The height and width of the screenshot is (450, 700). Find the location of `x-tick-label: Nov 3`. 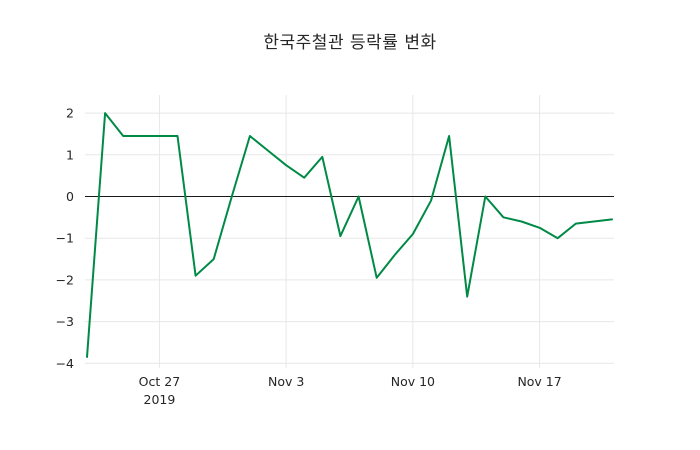

x-tick-label: Nov 3 is located at coordinates (286, 381).